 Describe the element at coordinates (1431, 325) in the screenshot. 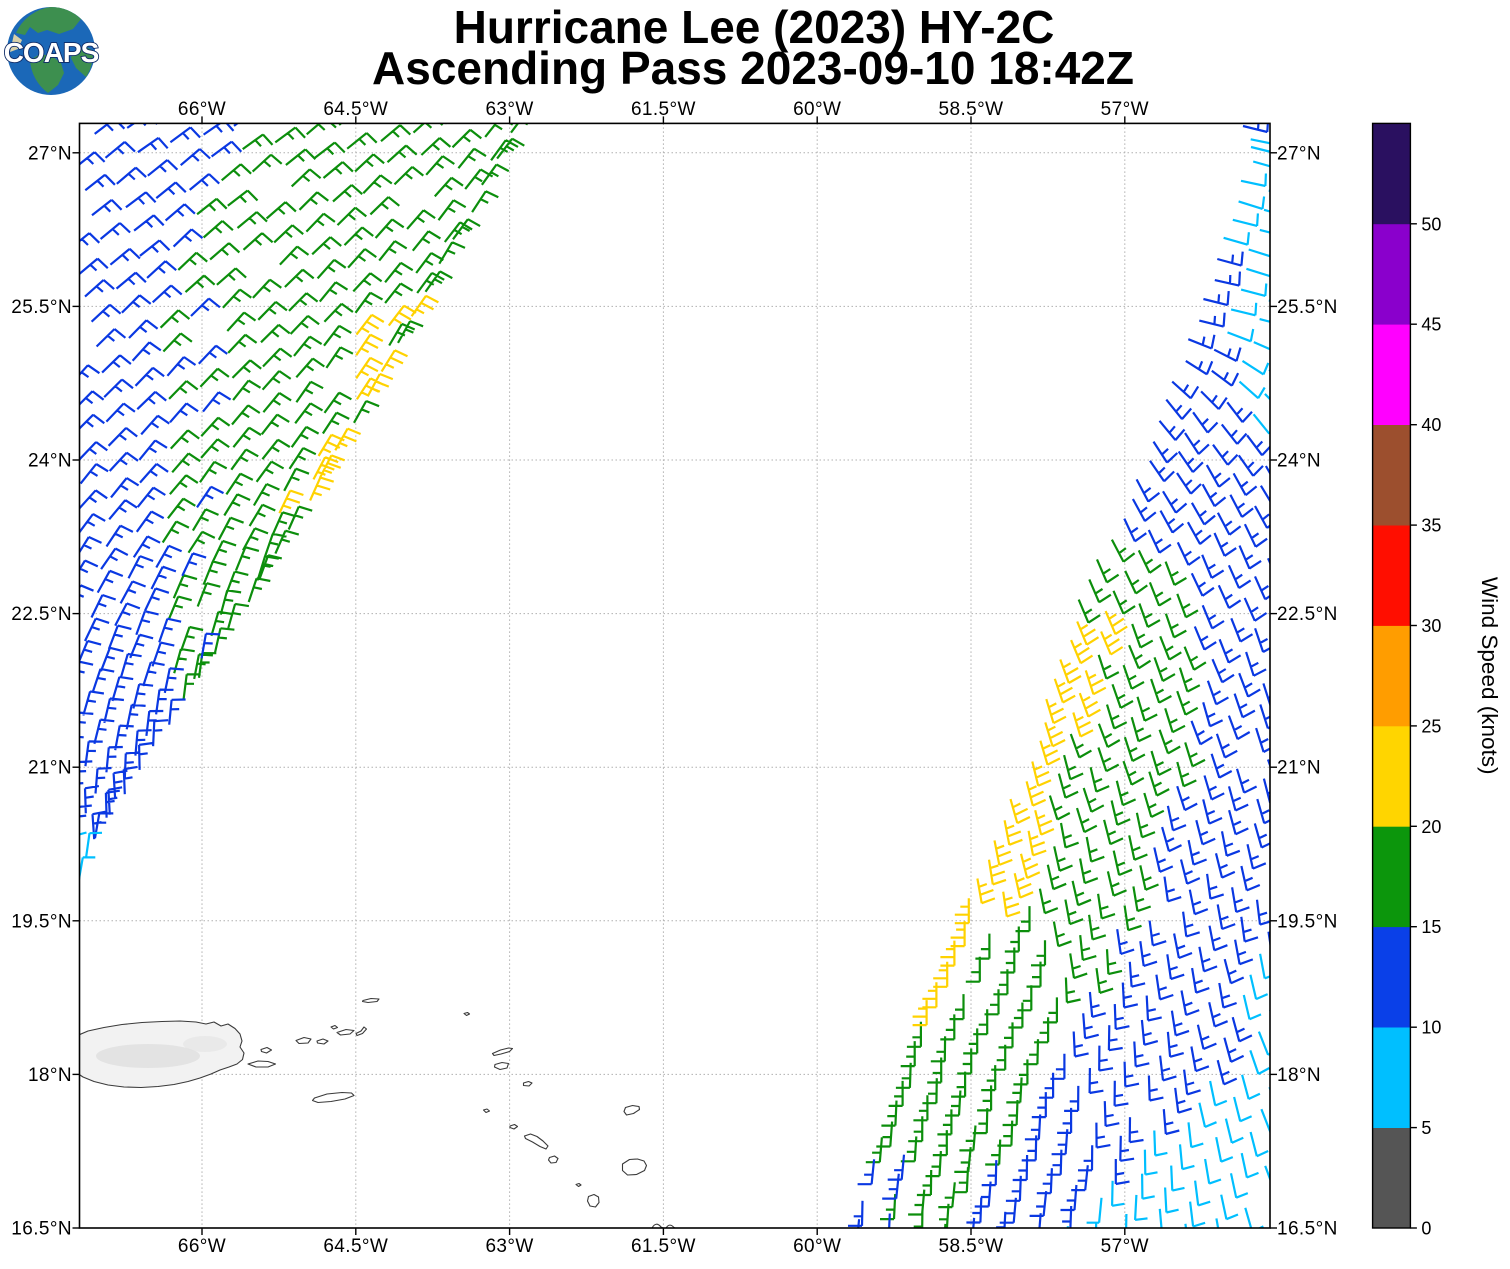

I see `svg-text: 45` at that location.